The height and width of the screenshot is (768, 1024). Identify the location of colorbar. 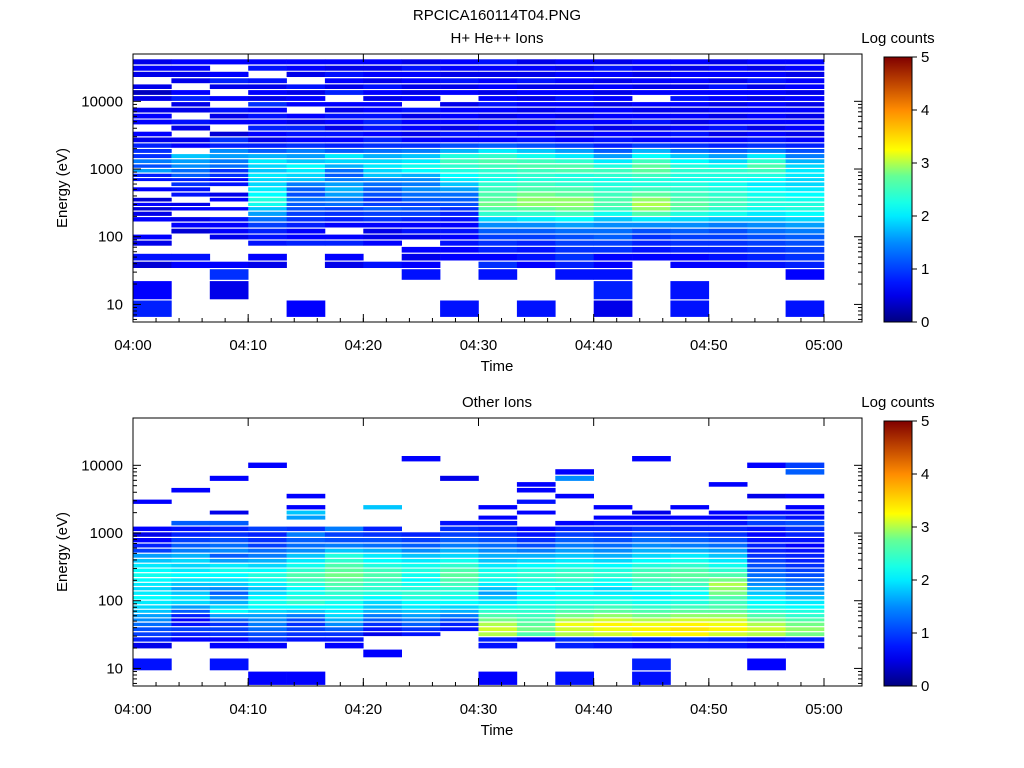
(898, 189).